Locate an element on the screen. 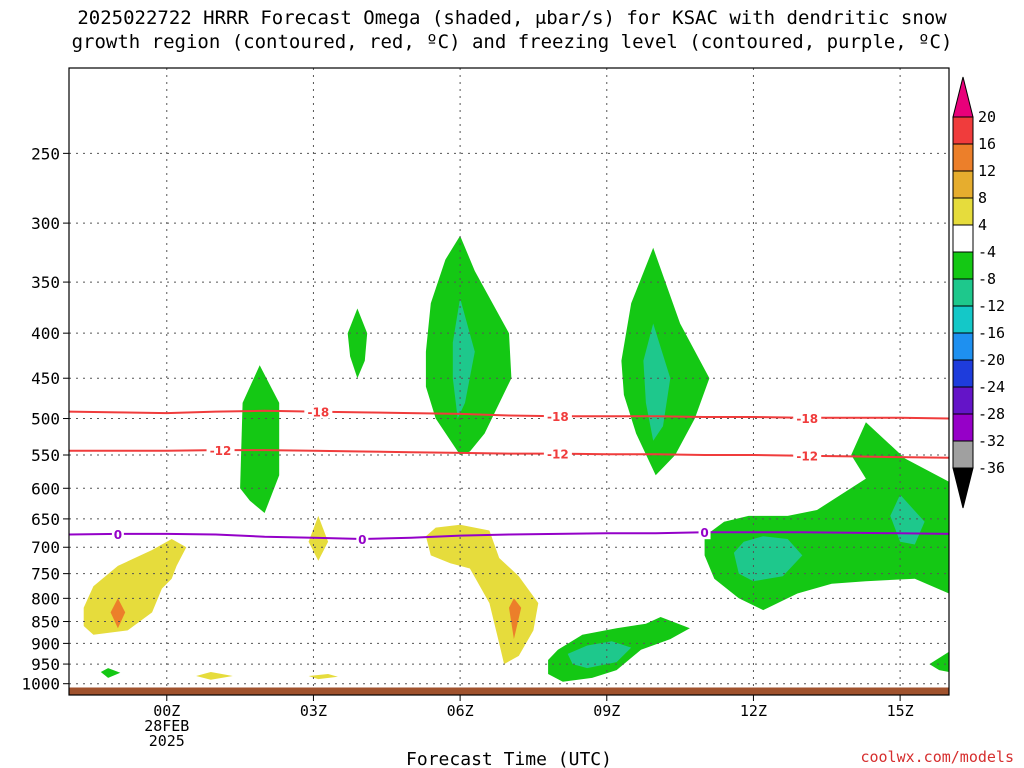  x-tick-label-28FEB: 28FEB is located at coordinates (166, 726).